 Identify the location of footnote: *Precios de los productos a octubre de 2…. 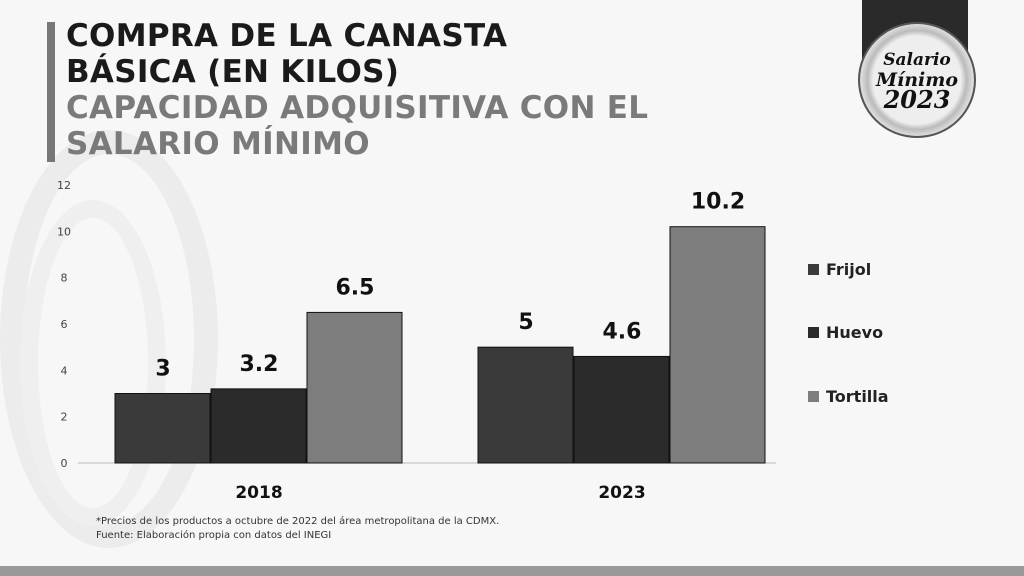
(298, 521).